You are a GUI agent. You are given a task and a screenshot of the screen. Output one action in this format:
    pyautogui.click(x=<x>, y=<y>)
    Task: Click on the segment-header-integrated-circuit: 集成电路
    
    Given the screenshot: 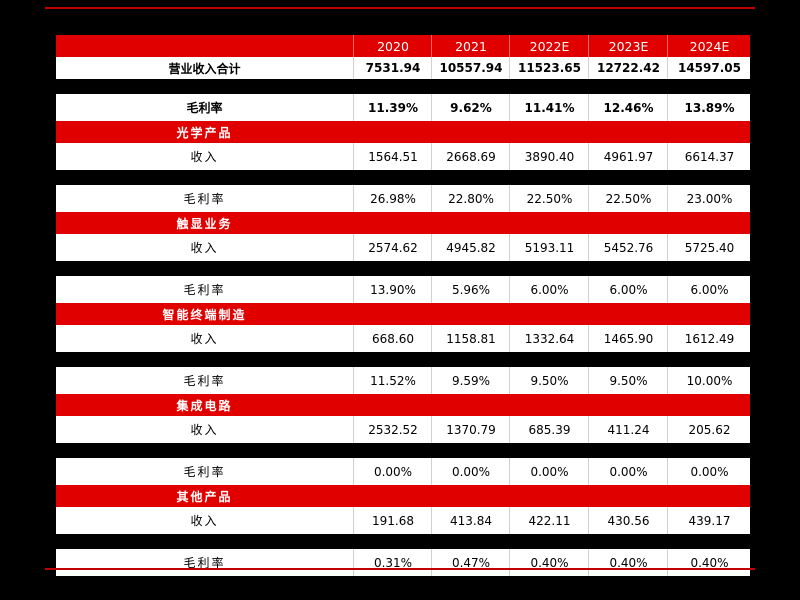 What is the action you would take?
    pyautogui.click(x=403, y=405)
    